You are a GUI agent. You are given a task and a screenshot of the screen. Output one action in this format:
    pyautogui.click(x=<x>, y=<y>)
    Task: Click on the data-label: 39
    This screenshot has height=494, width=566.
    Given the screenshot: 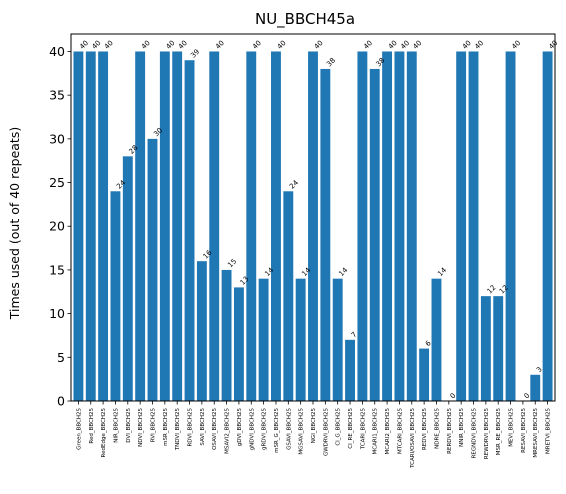 What is the action you would take?
    pyautogui.click(x=195, y=54)
    